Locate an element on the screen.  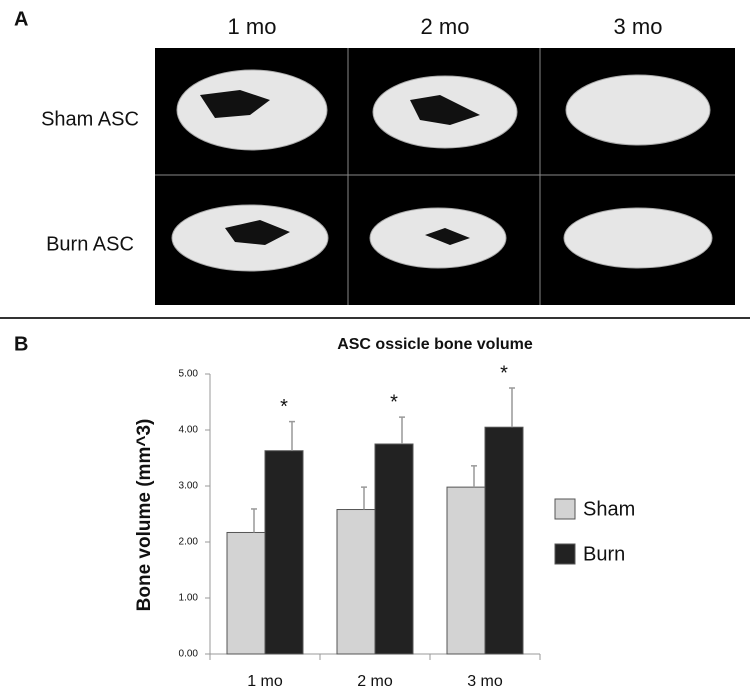
y-tick-label: 0.00 is located at coordinates (189, 654).